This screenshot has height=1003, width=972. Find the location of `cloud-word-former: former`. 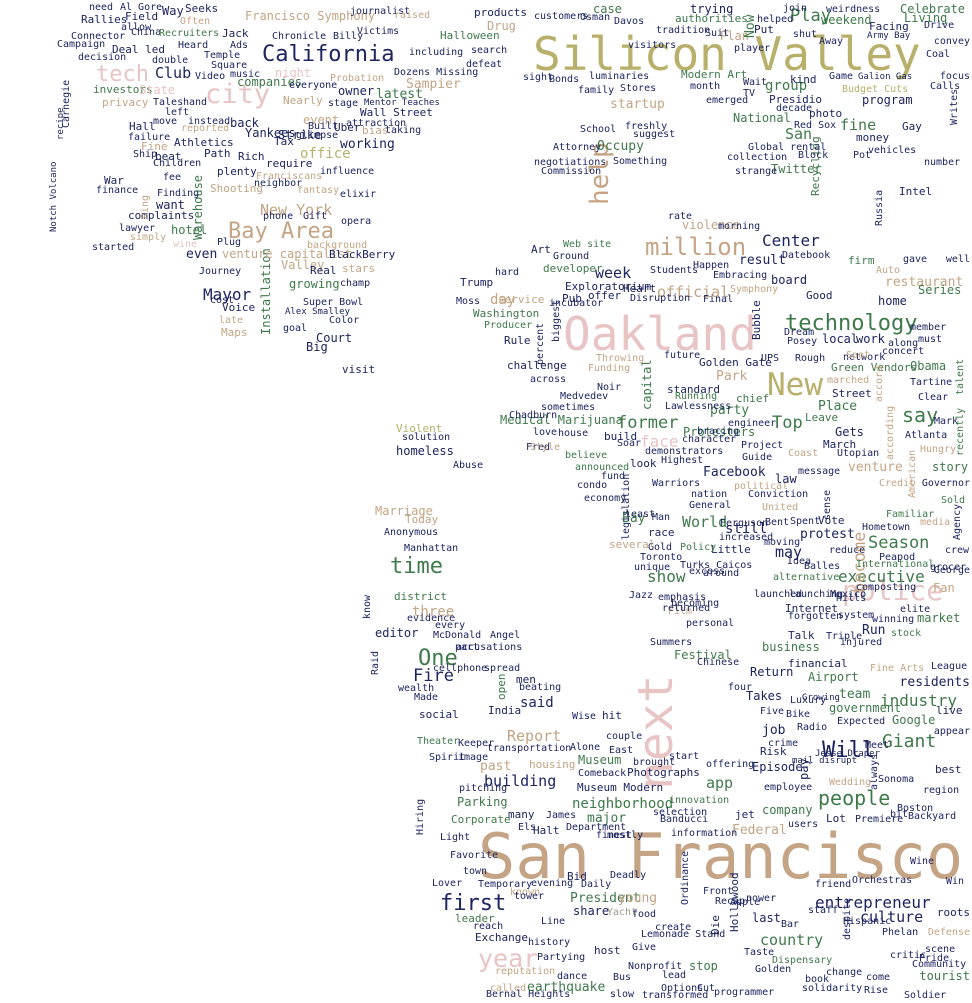

cloud-word-former: former is located at coordinates (647, 423).